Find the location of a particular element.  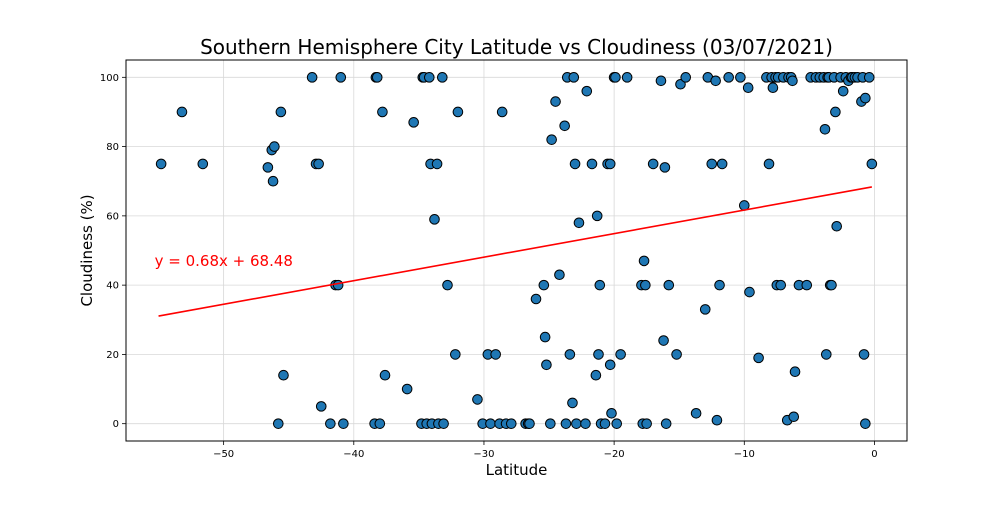

y-axis-ticks: 0 20 40 60 80 100 is located at coordinates (113, 251).